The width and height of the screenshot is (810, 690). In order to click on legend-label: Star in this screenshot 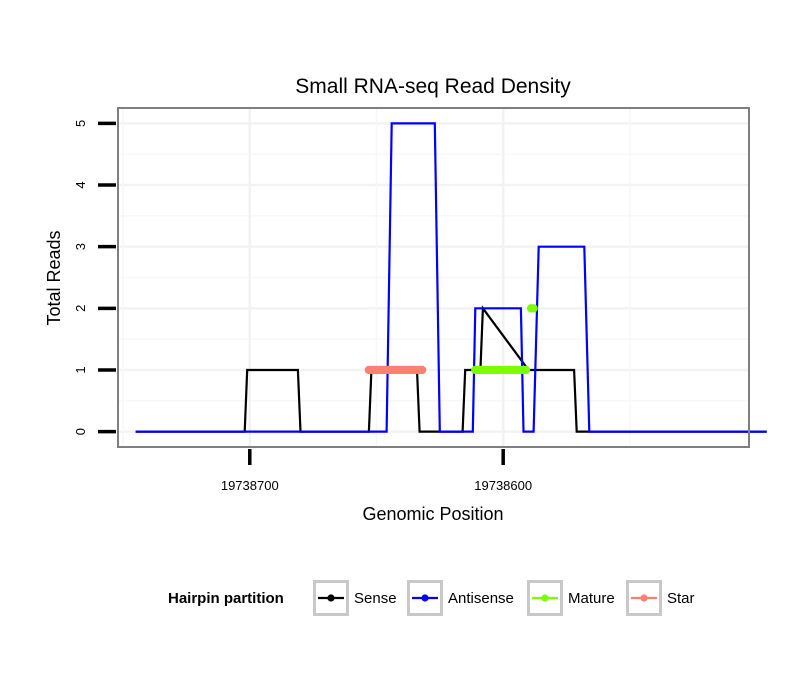, I will do `click(681, 598)`.